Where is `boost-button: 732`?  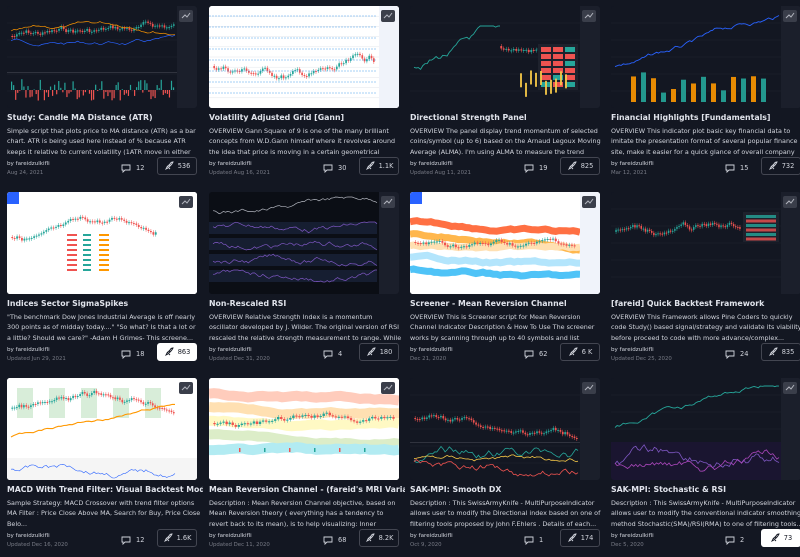 boost-button: 732 is located at coordinates (780, 166).